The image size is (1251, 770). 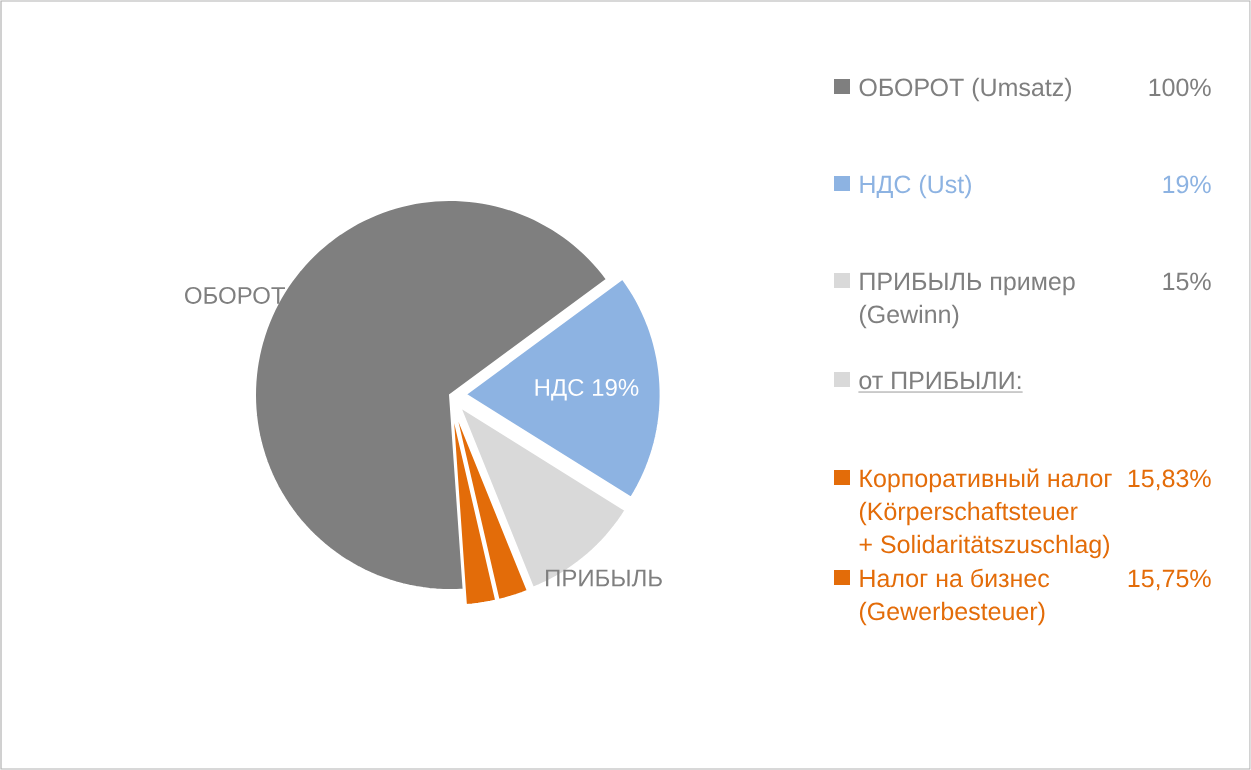 What do you see at coordinates (235, 295) in the screenshot?
I see `slice-label: ОБОРОТ` at bounding box center [235, 295].